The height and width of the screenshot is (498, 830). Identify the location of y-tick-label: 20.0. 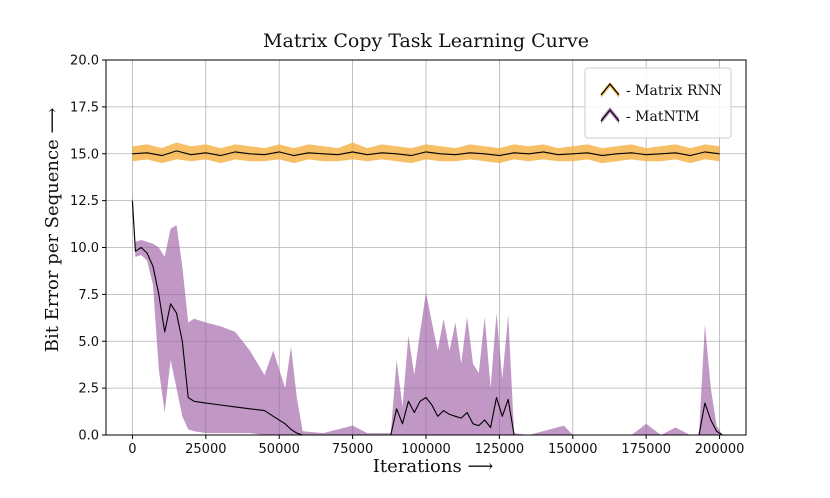
(84, 61).